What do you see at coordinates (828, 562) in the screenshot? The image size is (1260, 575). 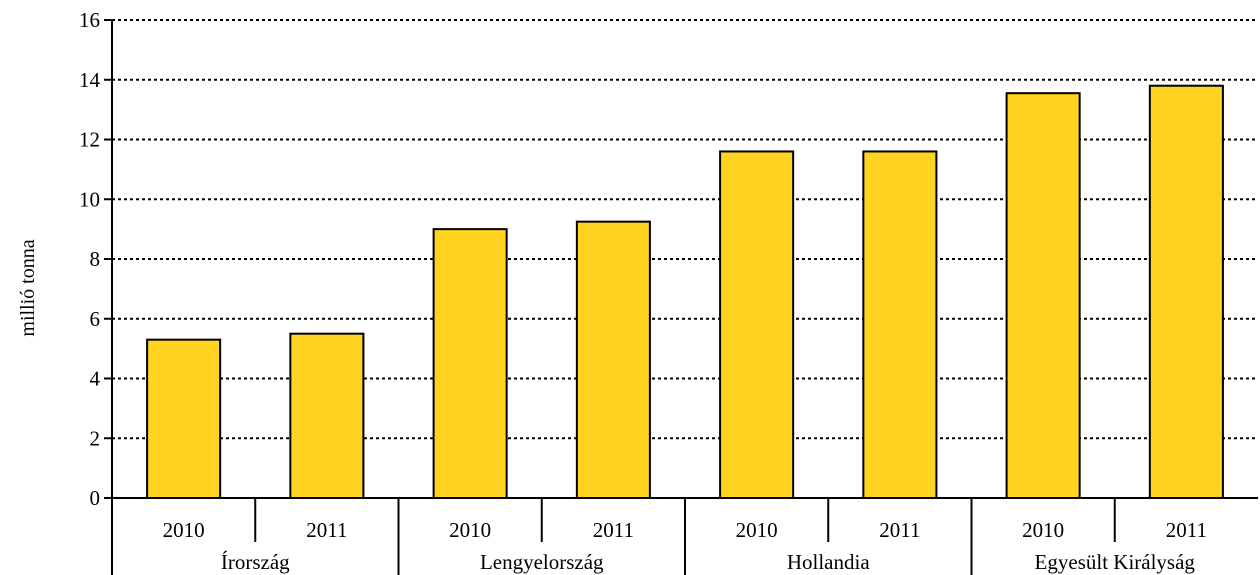 I see `group-label: Hollandia` at bounding box center [828, 562].